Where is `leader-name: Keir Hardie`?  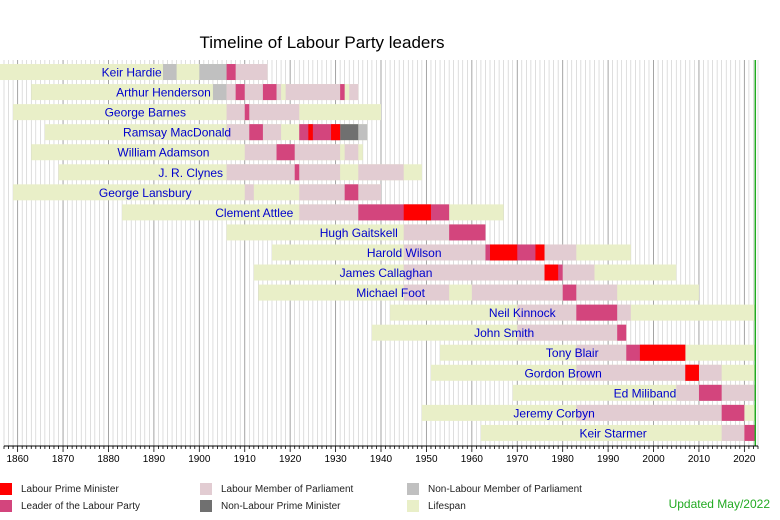 leader-name: Keir Hardie is located at coordinates (132, 73).